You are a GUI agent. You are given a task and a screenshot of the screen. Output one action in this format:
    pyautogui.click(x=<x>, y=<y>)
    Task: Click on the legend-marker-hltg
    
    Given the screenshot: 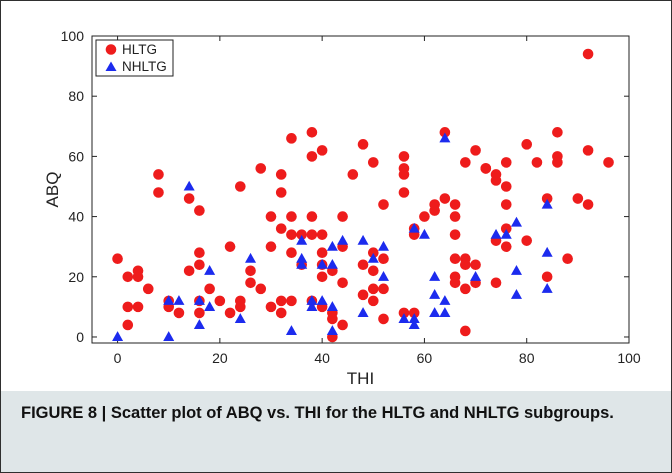 What is the action you would take?
    pyautogui.click(x=111, y=49)
    